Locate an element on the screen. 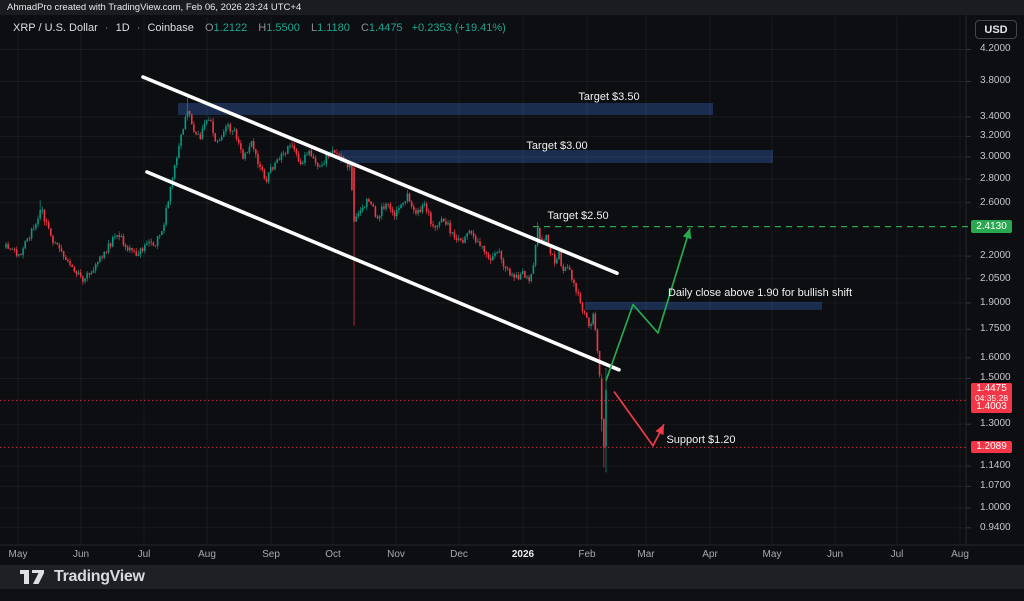 The image size is (1024, 601). tradingview-logo-icon is located at coordinates (32, 577).